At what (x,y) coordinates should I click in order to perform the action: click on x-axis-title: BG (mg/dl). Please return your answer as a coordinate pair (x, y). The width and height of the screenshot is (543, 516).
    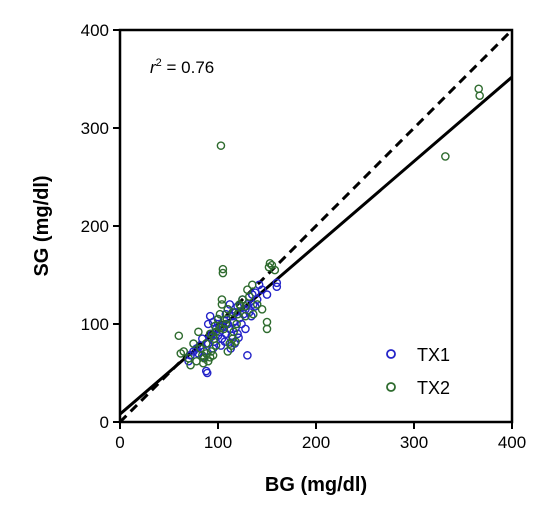
    Looking at the image, I should click on (316, 485).